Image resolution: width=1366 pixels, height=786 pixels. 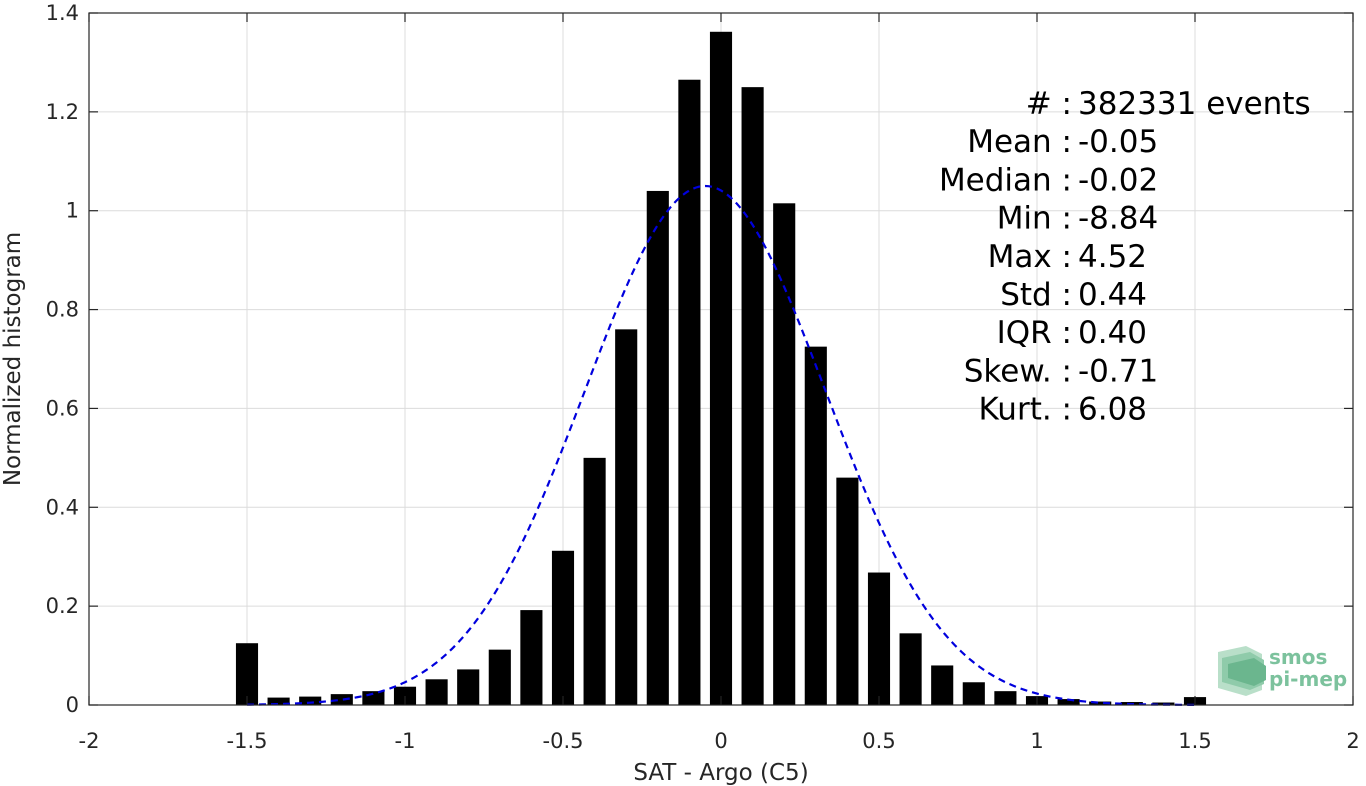 What do you see at coordinates (405, 741) in the screenshot?
I see `x-tick-label: -1` at bounding box center [405, 741].